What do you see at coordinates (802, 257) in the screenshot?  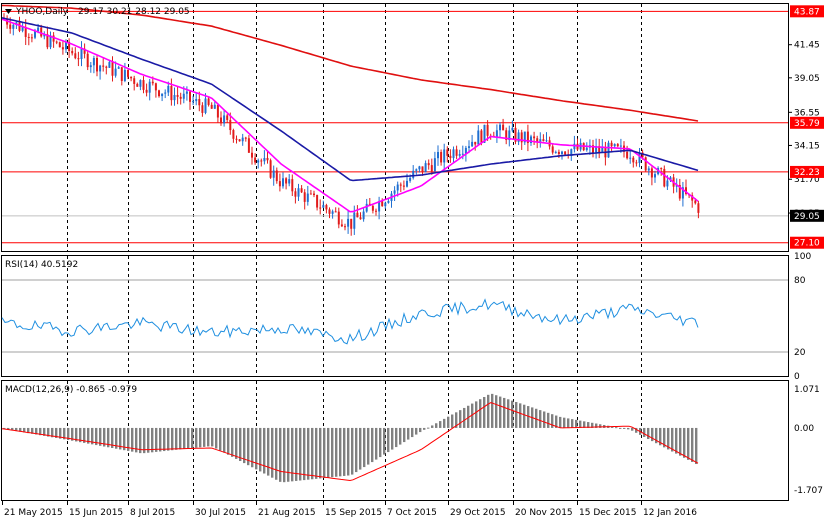 I see `rsi-tick-label: 100` at bounding box center [802, 257].